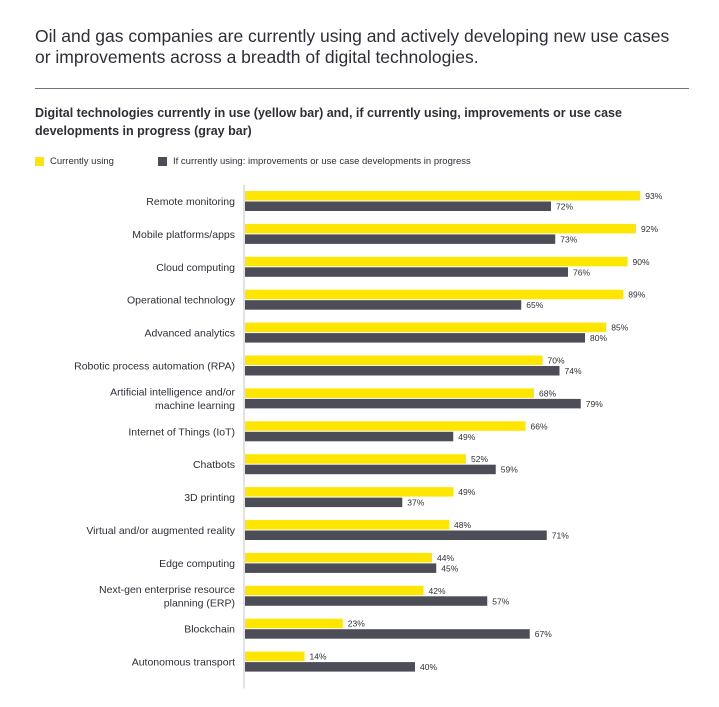  What do you see at coordinates (197, 564) in the screenshot?
I see `category-label: Edge computing` at bounding box center [197, 564].